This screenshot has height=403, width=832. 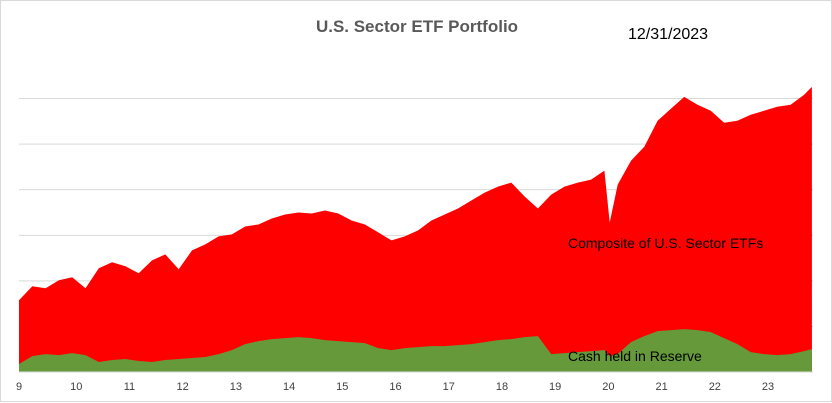 I want to click on x-tick-label: 16, so click(x=395, y=387).